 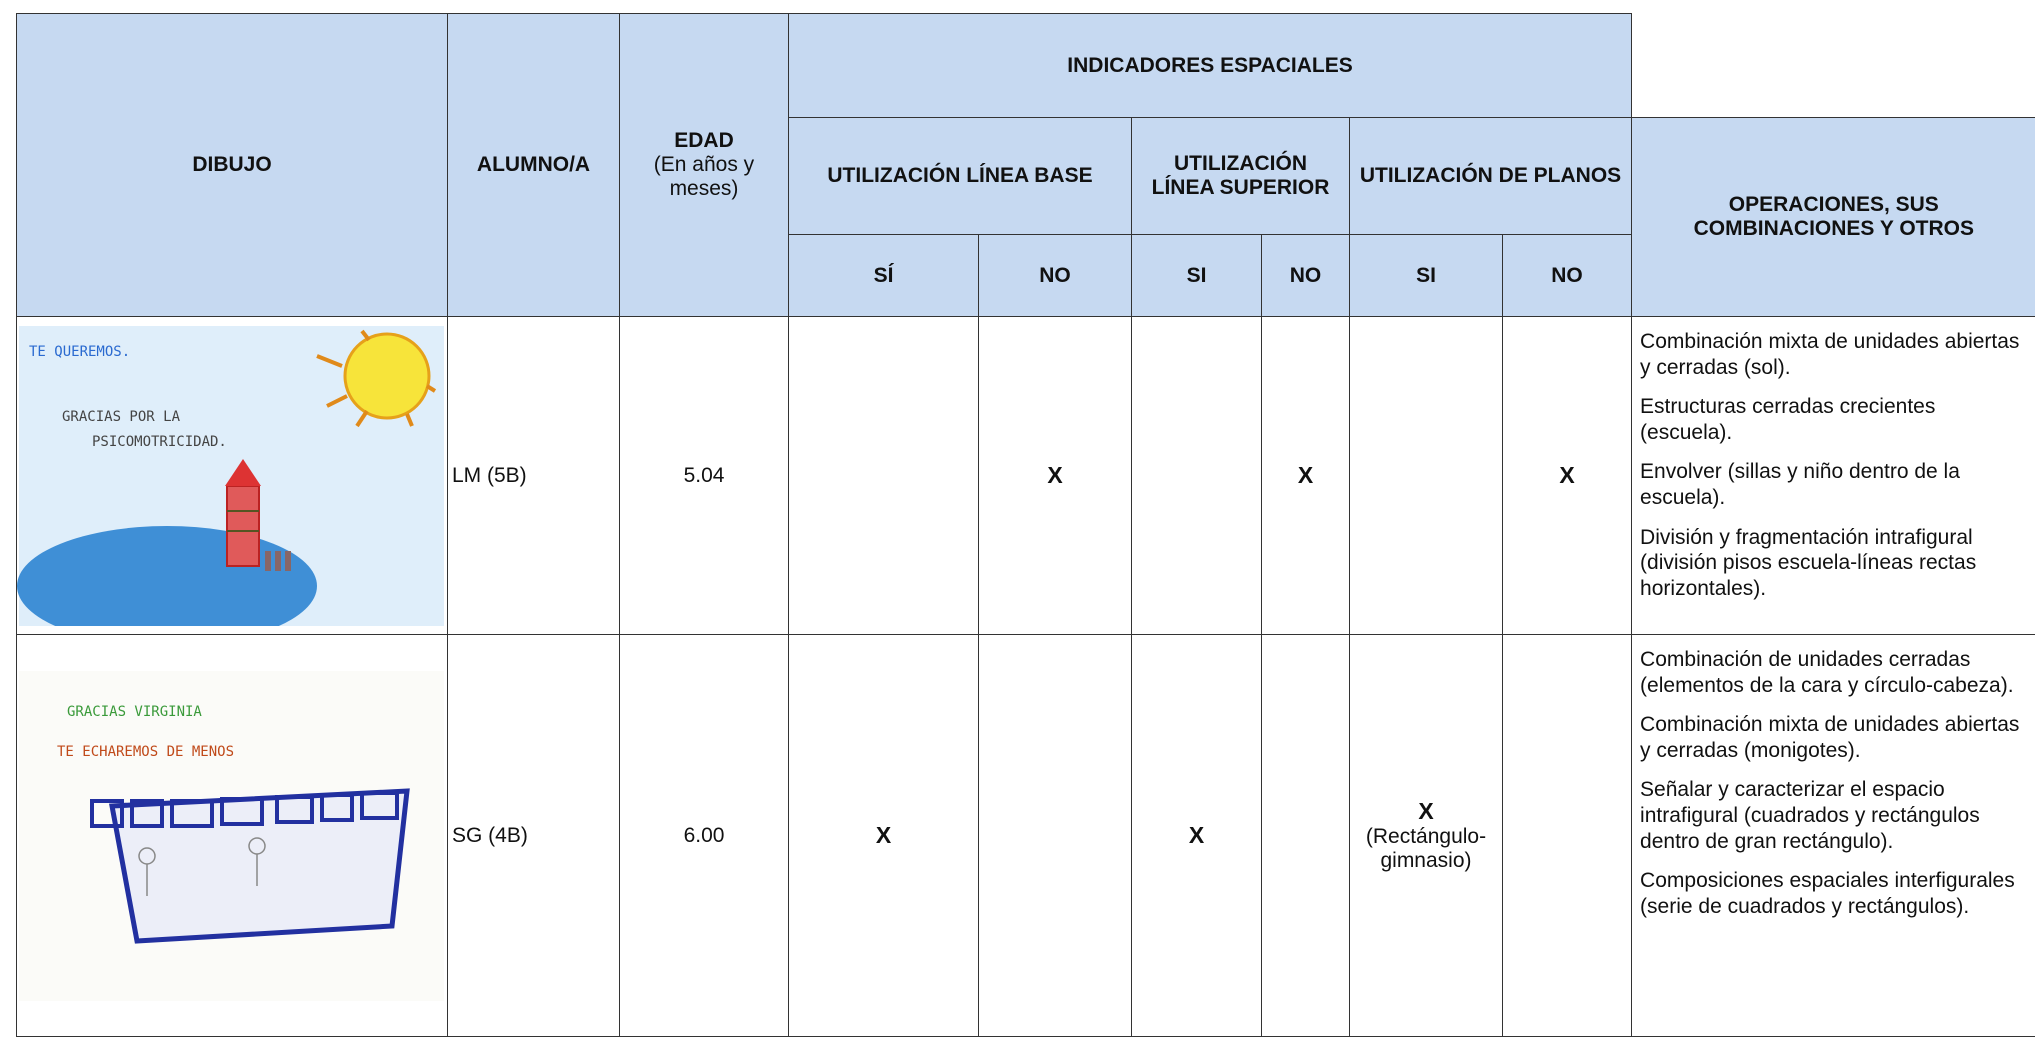 What do you see at coordinates (159, 442) in the screenshot?
I see `drawing-text: PSICOMOTRICIDAD.` at bounding box center [159, 442].